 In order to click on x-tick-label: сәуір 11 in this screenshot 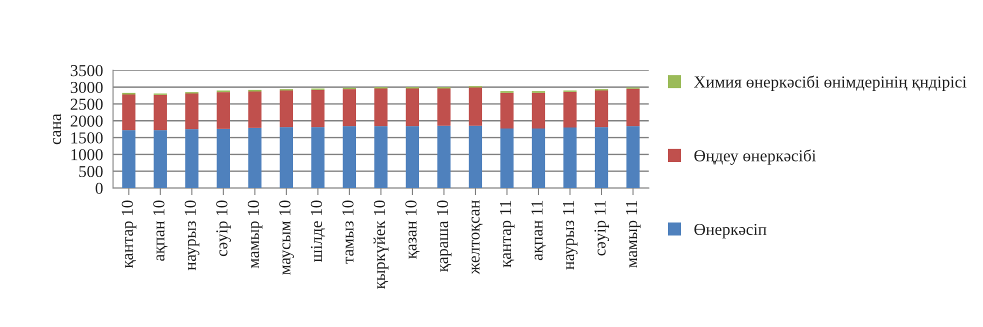, I will do `click(602, 228)`.